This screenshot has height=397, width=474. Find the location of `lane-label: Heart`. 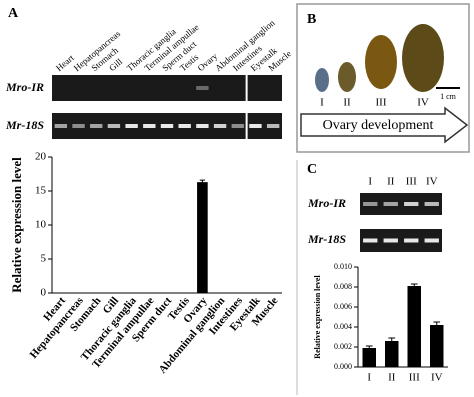

lane-label: Heart is located at coordinates (65, 62).